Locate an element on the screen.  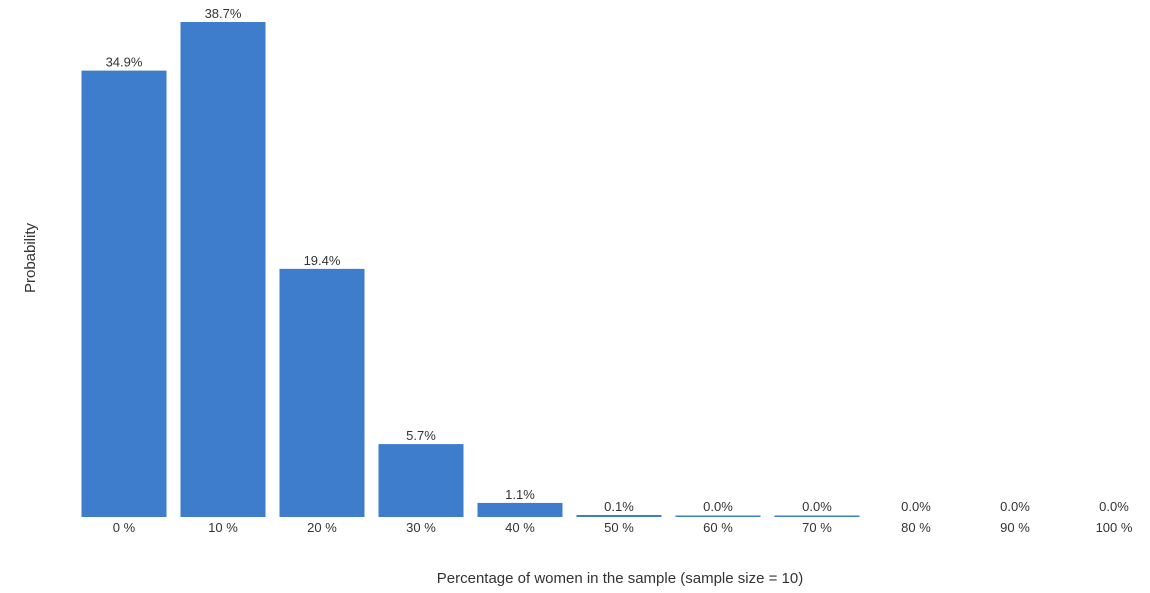
x-tick-label-4: 40 % is located at coordinates (520, 527).